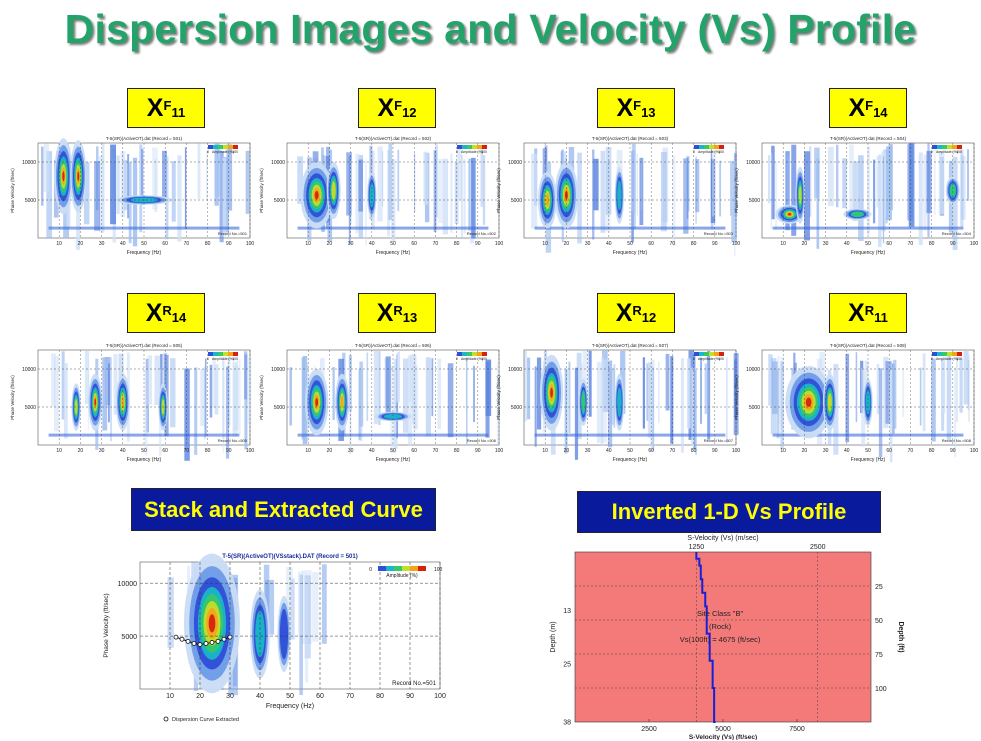 Image resolution: width=981 pixels, height=741 pixels. Describe the element at coordinates (205, 720) in the screenshot. I see `legend-label: Dispersion Curve Extracted` at that location.